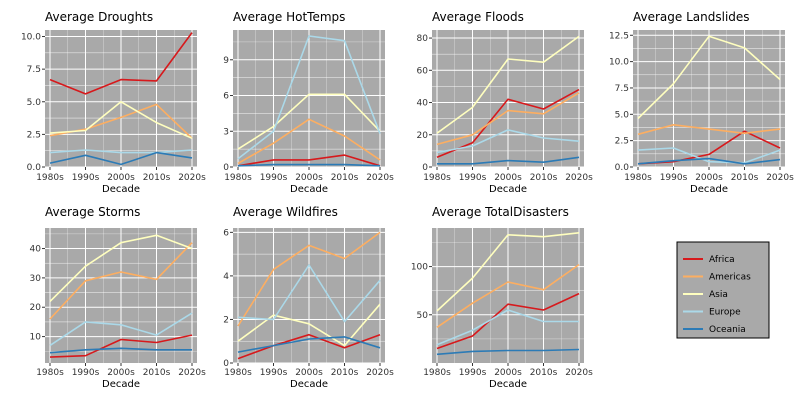 The image size is (800, 400). What do you see at coordinates (500, 212) in the screenshot?
I see `chart-title: Average TotalDisasters` at bounding box center [500, 212].